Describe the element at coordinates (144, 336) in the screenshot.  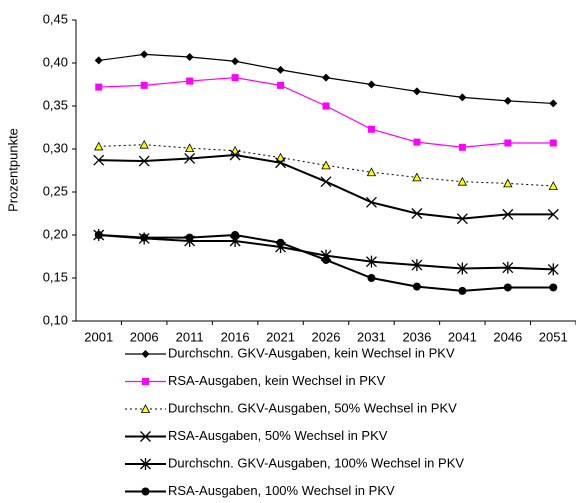
I see `x-tick-label: 2006` at that location.